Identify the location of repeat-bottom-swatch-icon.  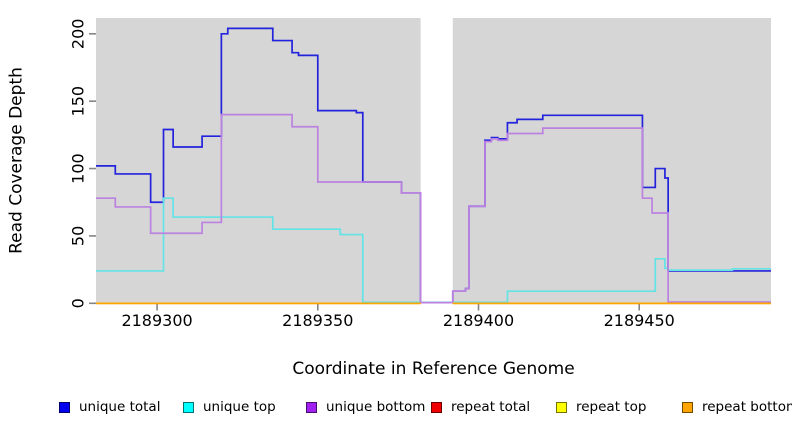
(687, 407).